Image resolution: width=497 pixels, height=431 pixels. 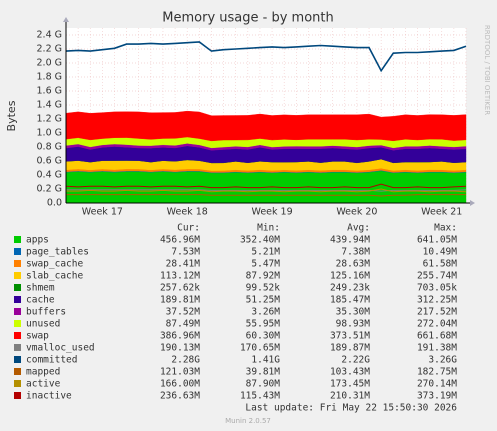 I want to click on stat-value: 191.38M, so click(x=437, y=348).